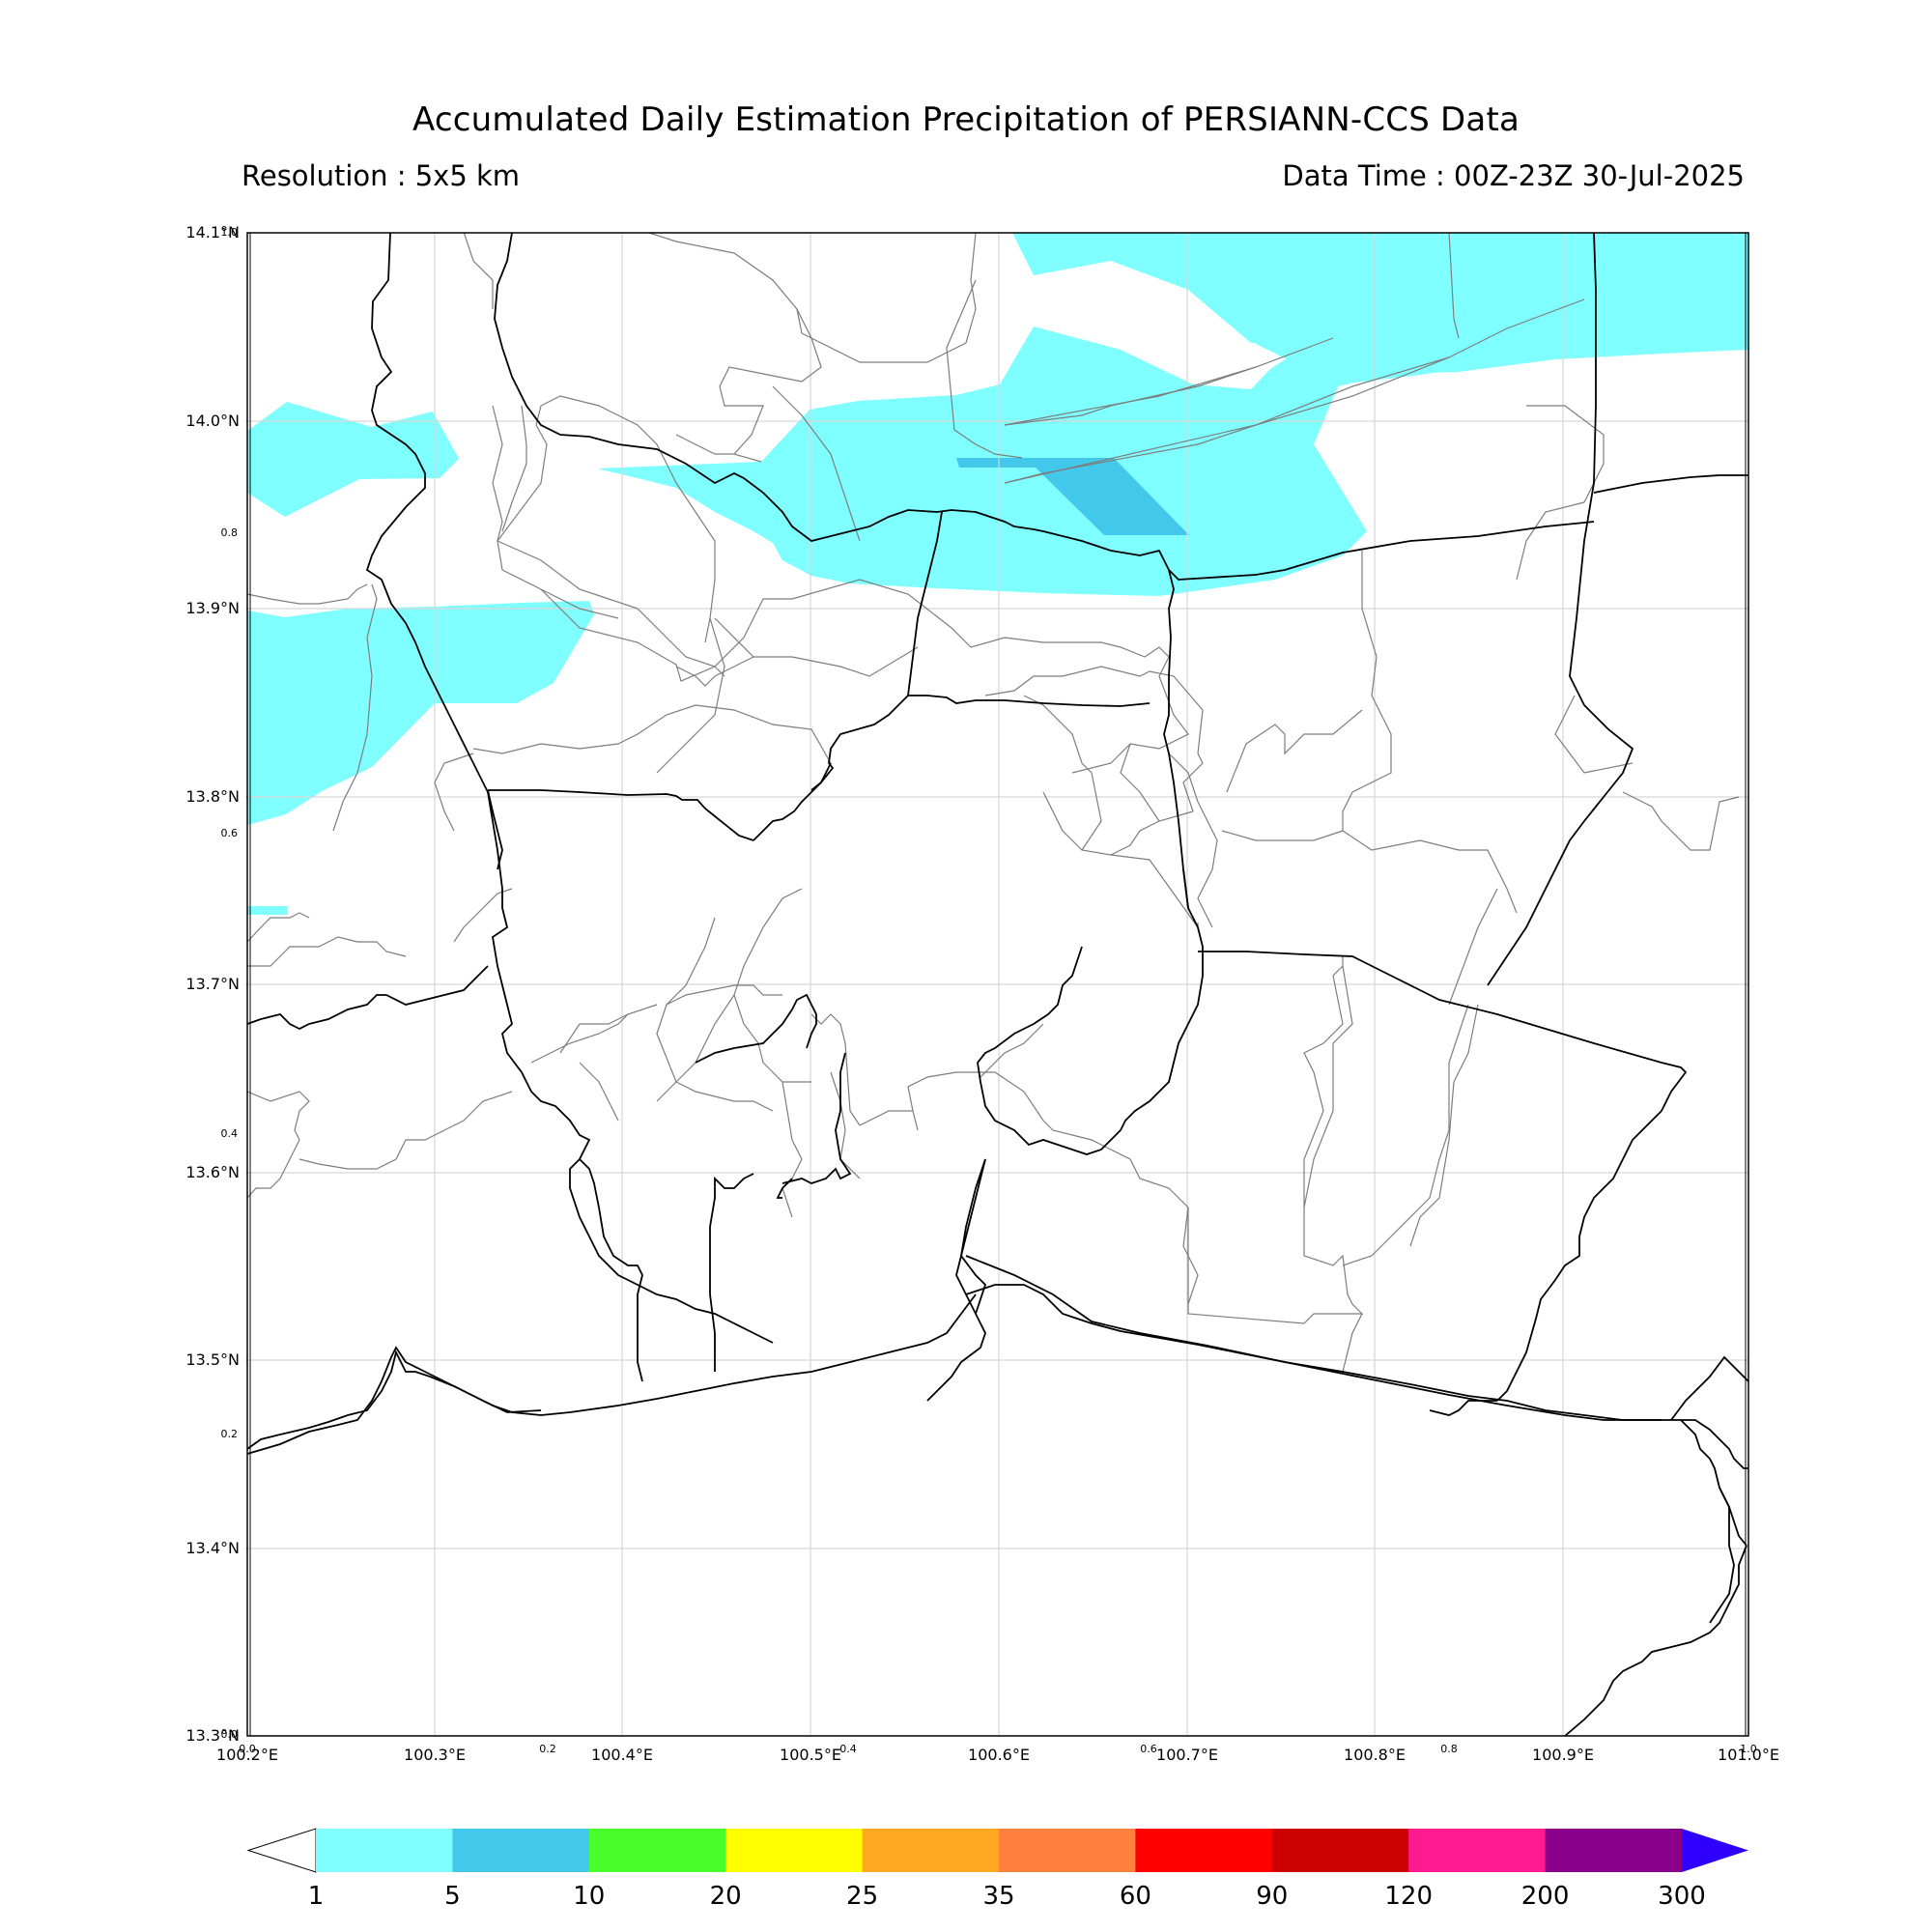  What do you see at coordinates (212, 421) in the screenshot?
I see `lat-tick-label: 14.0°N` at bounding box center [212, 421].